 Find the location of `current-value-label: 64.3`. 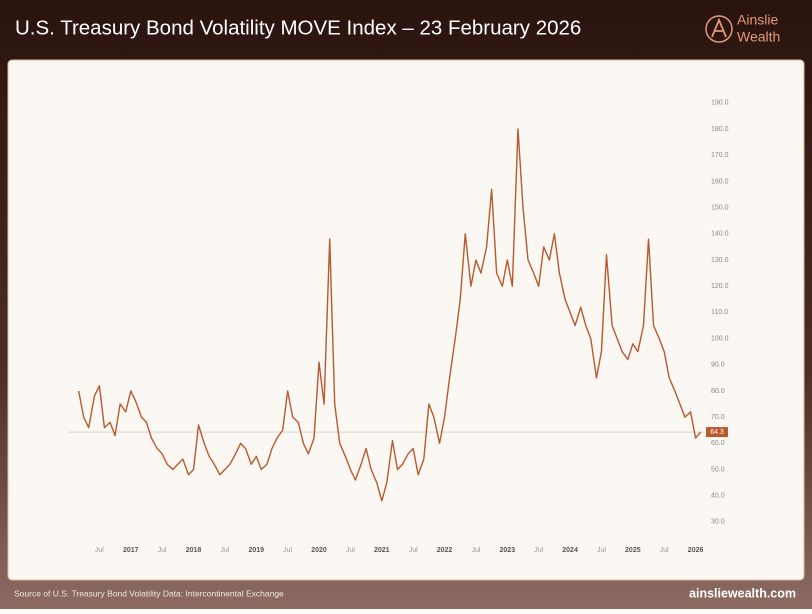

current-value-label: 64.3 is located at coordinates (717, 432).